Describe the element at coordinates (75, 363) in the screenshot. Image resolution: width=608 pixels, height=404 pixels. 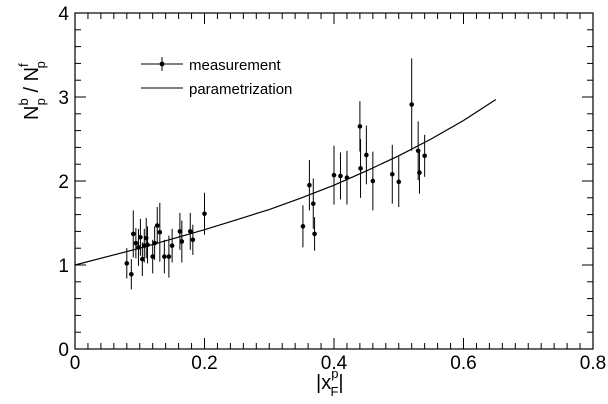
I see `x-tick-label: 0` at that location.